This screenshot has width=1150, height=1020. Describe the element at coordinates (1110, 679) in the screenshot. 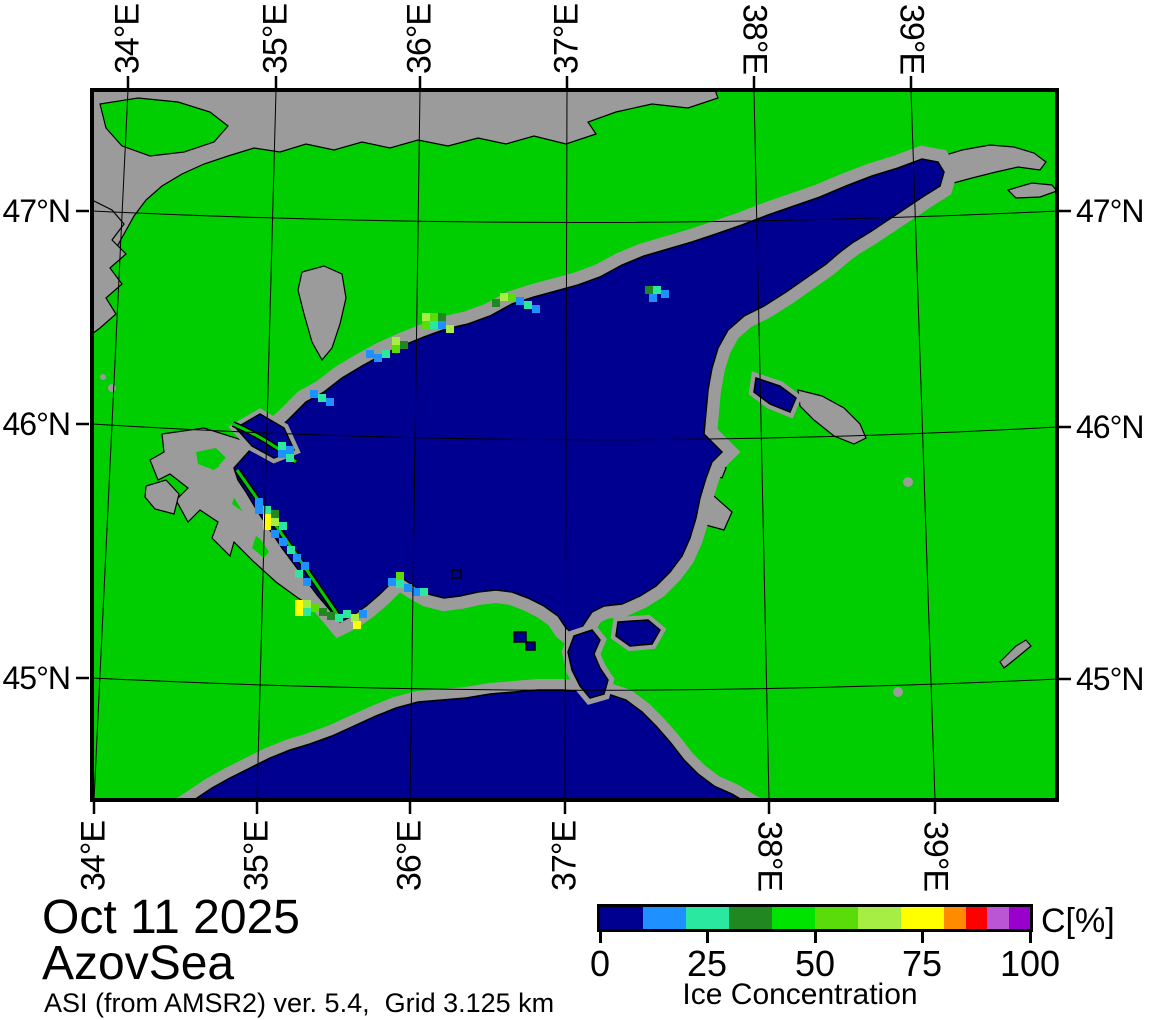

I see `right-axis-label-45n: 45°N` at that location.